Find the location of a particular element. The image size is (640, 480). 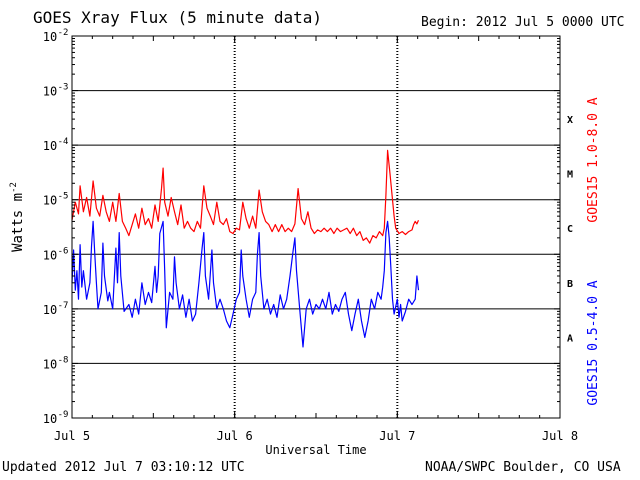

y-axis-label-base: Watts m is located at coordinates (18, 222).